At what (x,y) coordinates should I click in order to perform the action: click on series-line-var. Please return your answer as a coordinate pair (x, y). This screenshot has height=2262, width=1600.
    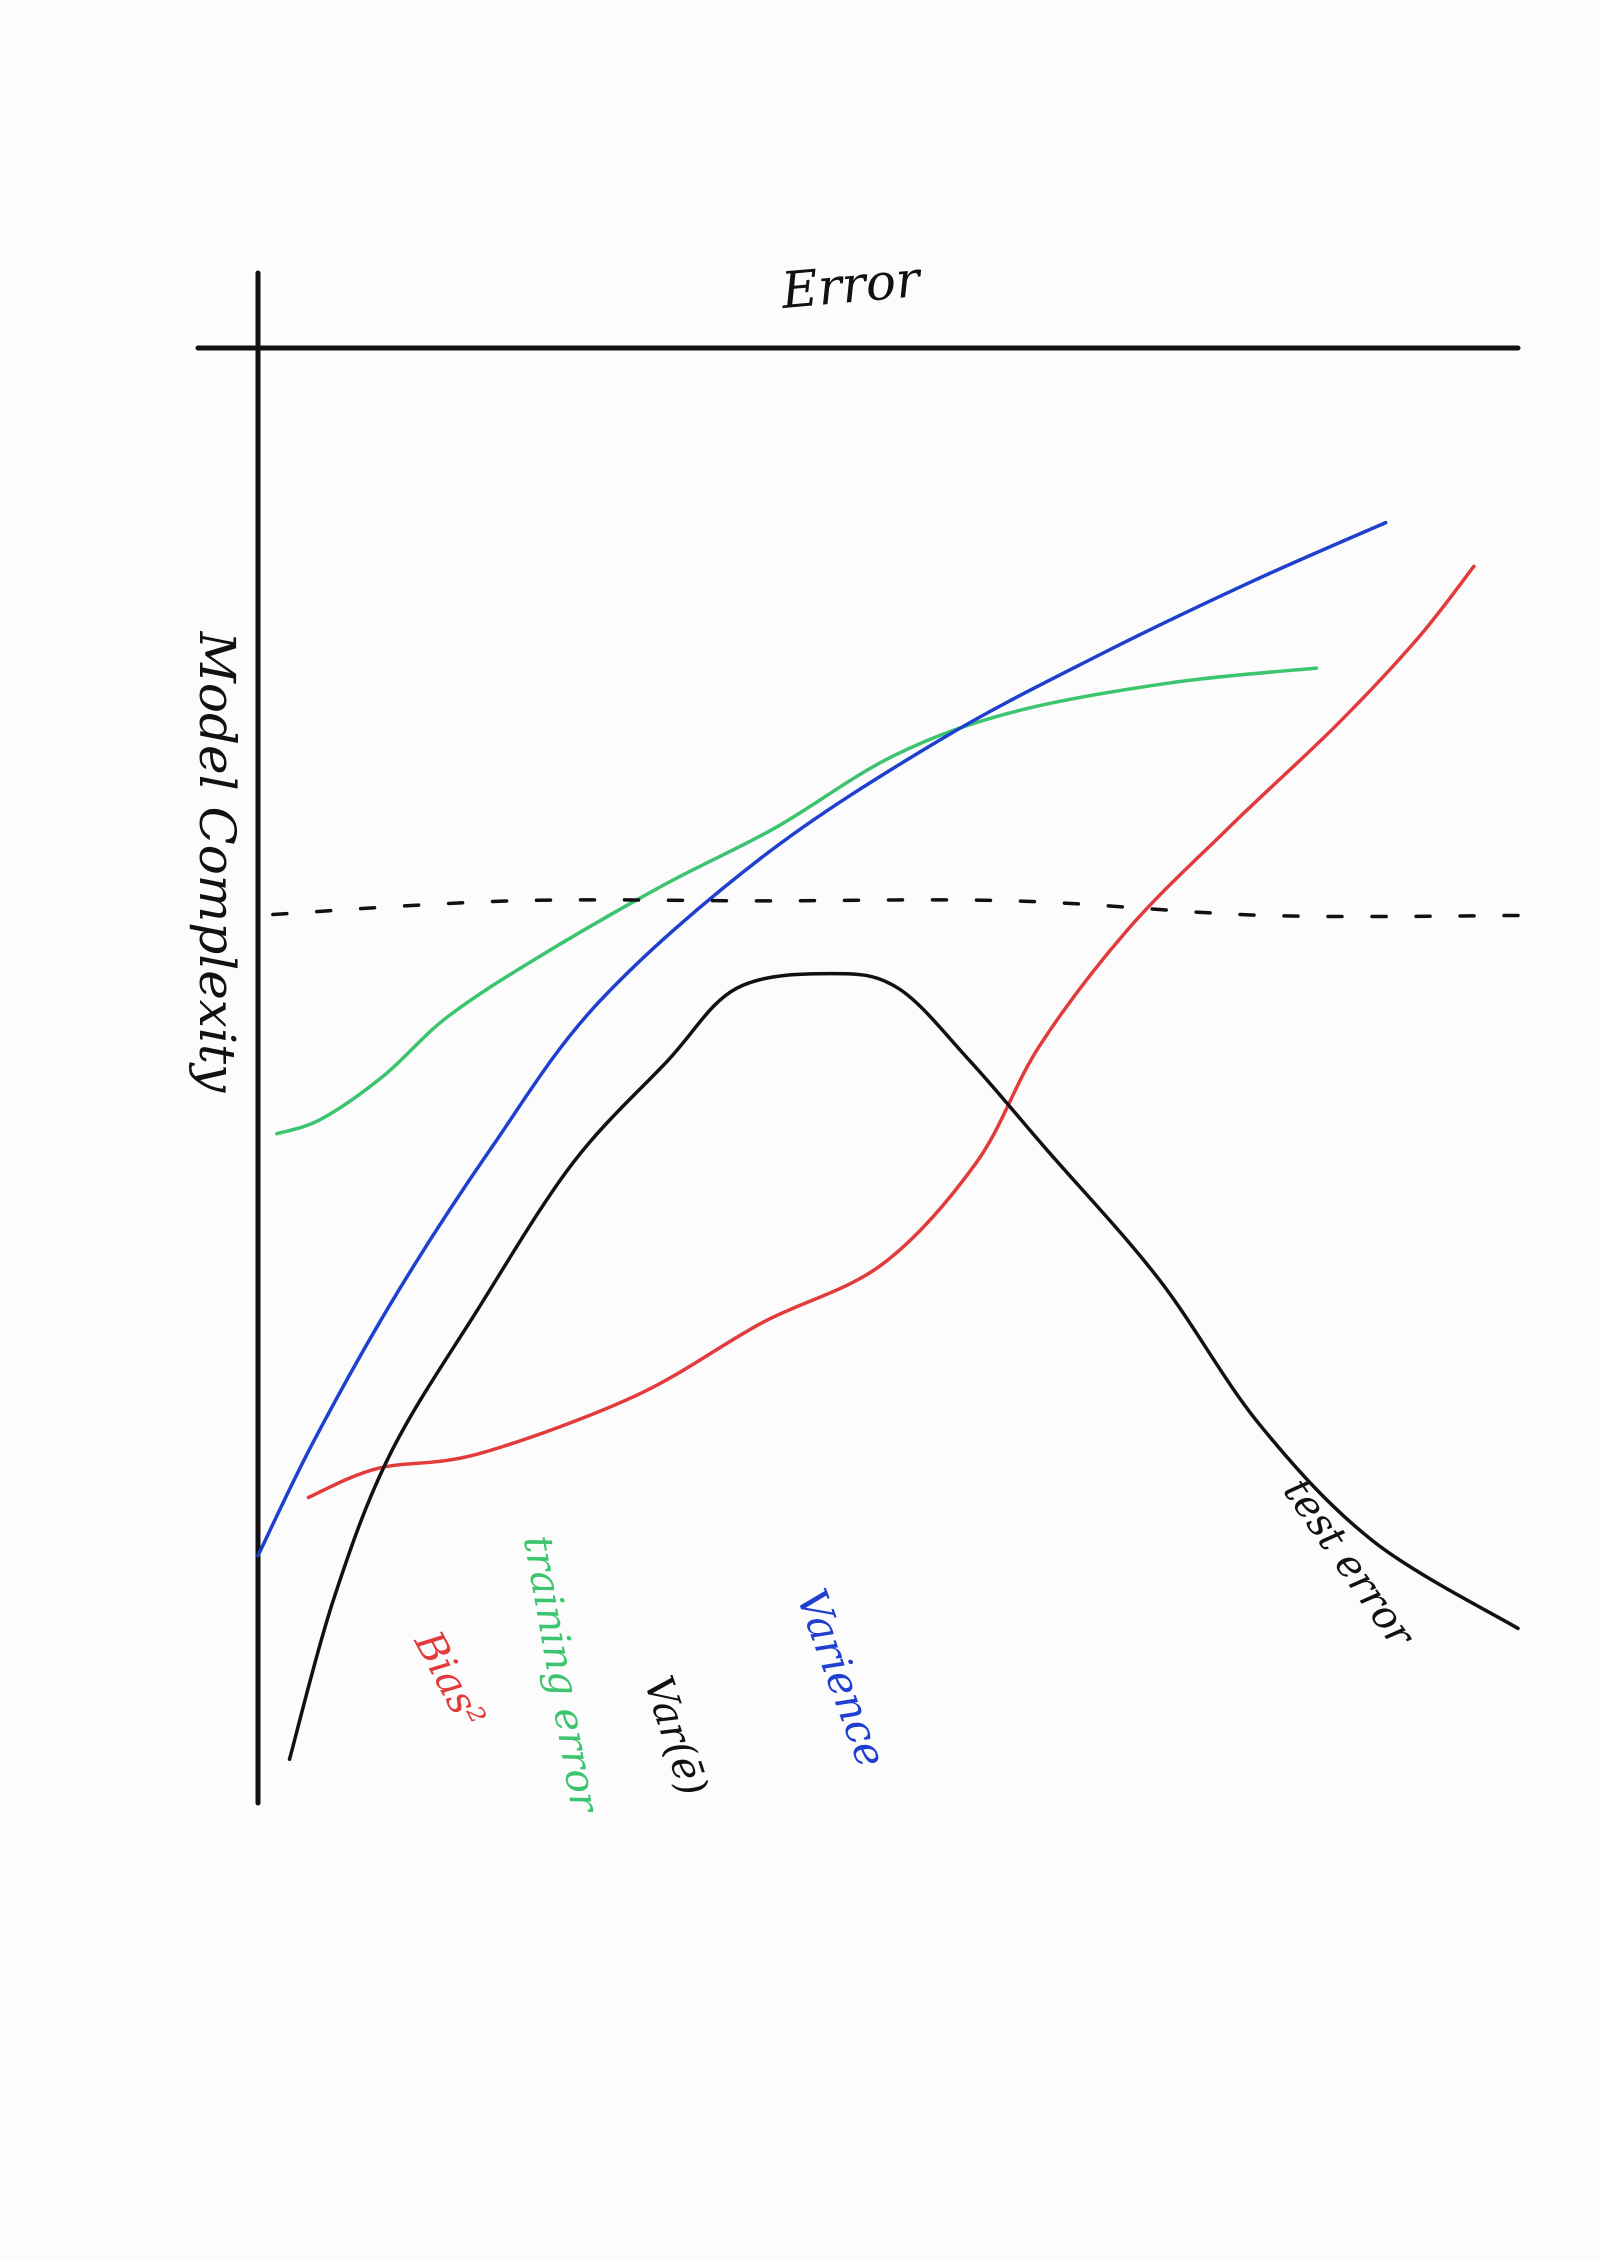
    Looking at the image, I should click on (888, 908).